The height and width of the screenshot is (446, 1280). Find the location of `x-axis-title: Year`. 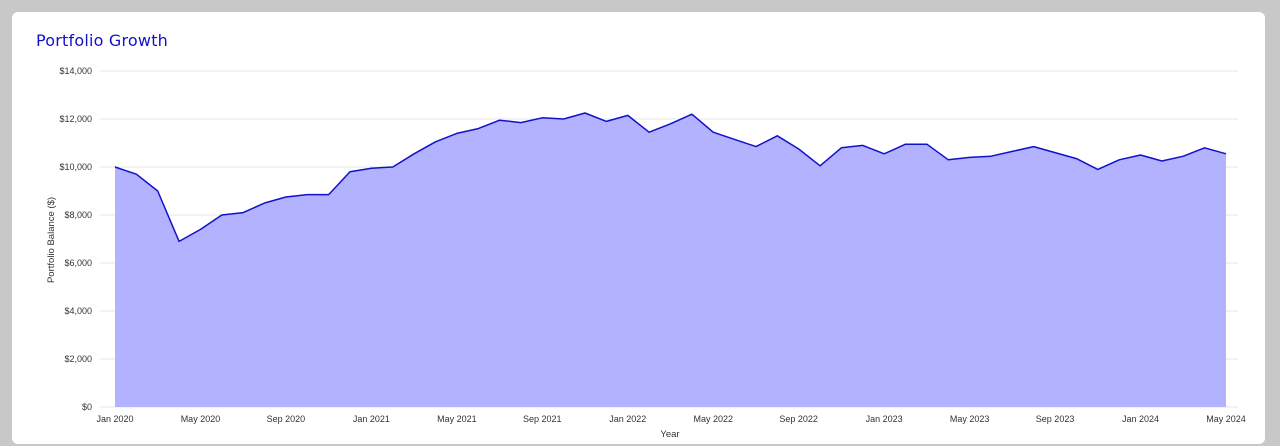

x-axis-title: Year is located at coordinates (669, 434).